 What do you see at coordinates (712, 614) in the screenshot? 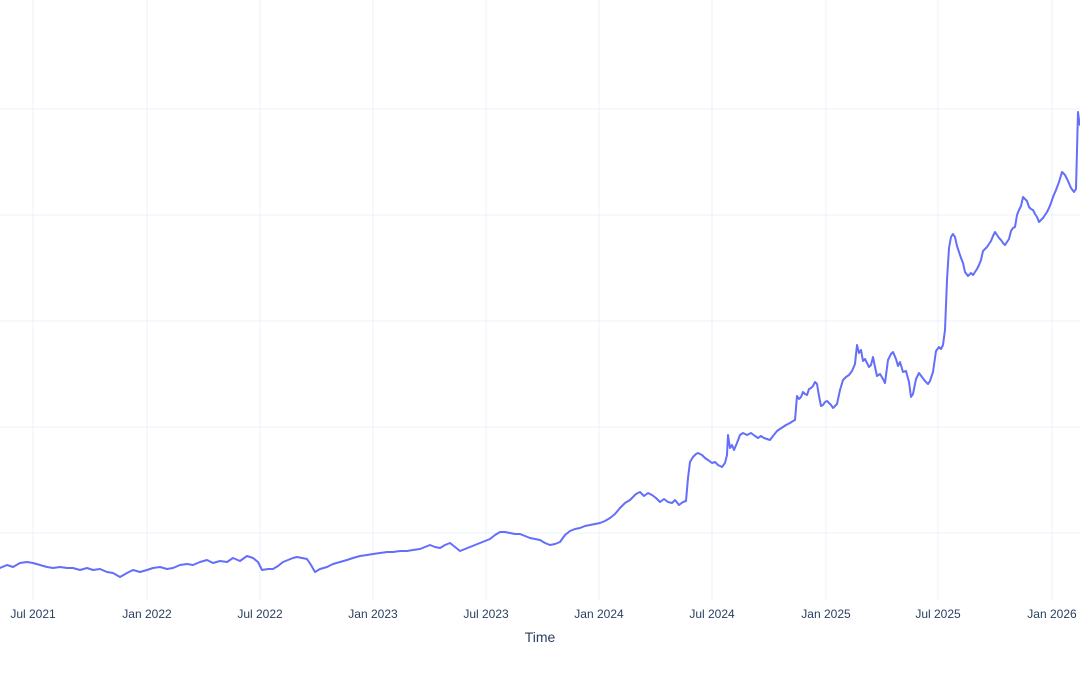
I see `x-tick-label: Jul 2024` at bounding box center [712, 614].